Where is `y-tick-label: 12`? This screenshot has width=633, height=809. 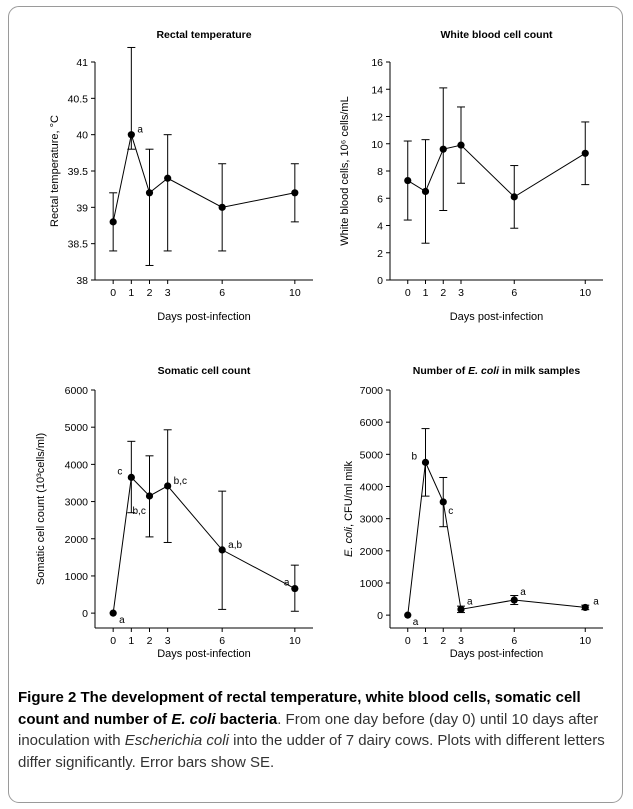 y-tick-label: 12 is located at coordinates (377, 118).